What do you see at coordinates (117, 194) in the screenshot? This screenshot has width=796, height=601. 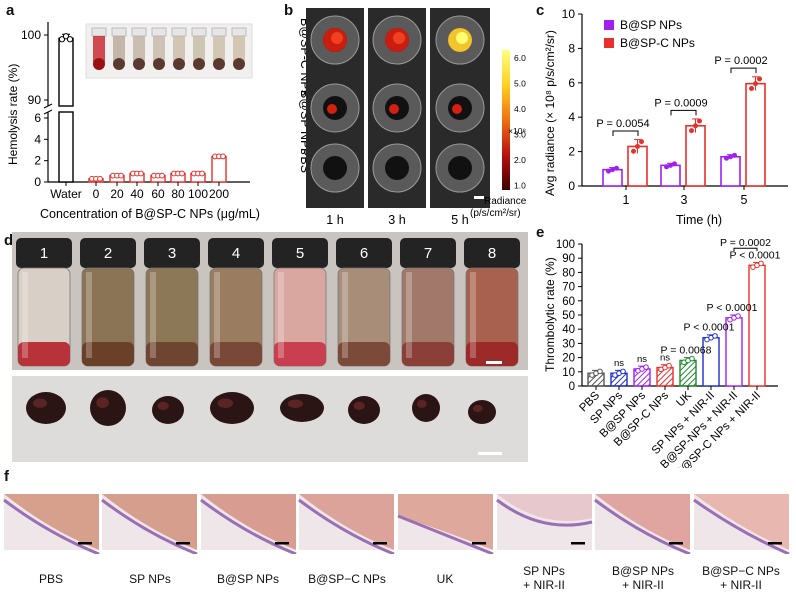 I see `x-tick-label: 20` at bounding box center [117, 194].